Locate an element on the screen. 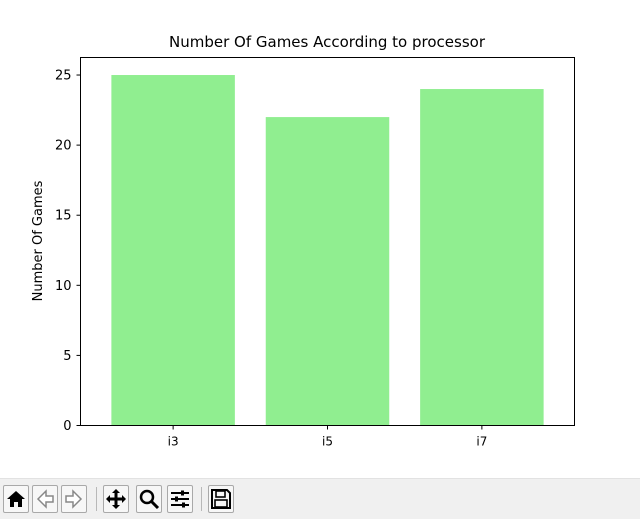 This screenshot has height=519, width=640. home-button is located at coordinates (16, 499).